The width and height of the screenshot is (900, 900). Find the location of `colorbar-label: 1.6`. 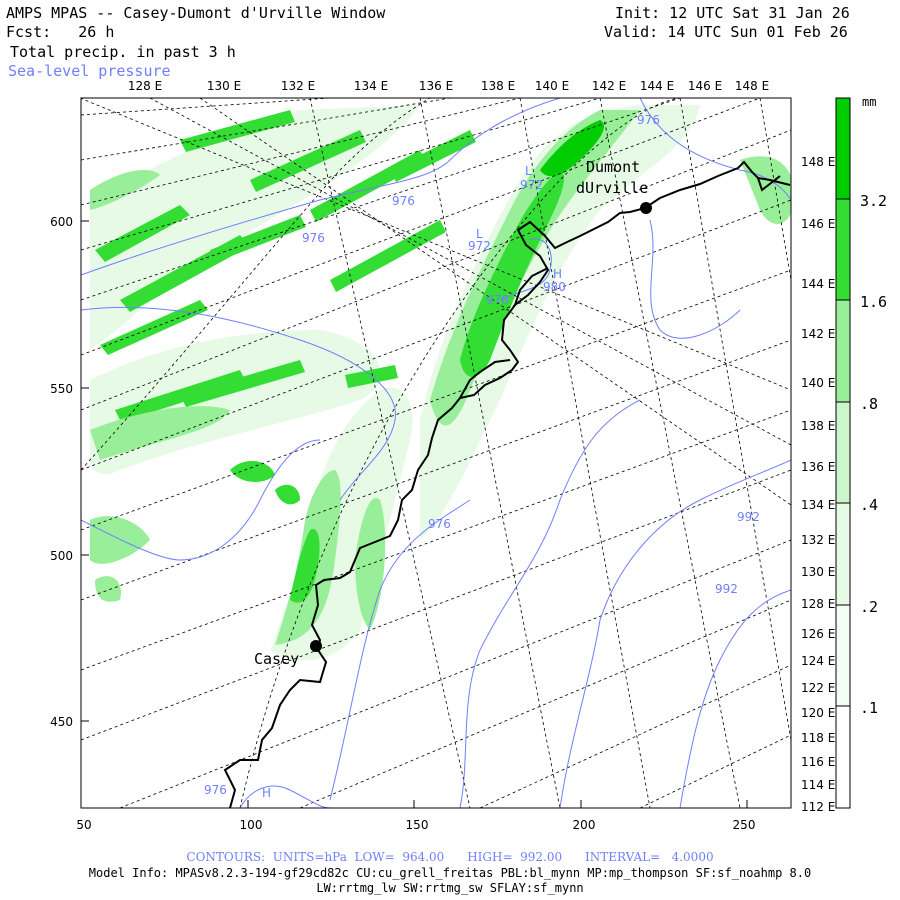

colorbar-label: 1.6 is located at coordinates (873, 302).